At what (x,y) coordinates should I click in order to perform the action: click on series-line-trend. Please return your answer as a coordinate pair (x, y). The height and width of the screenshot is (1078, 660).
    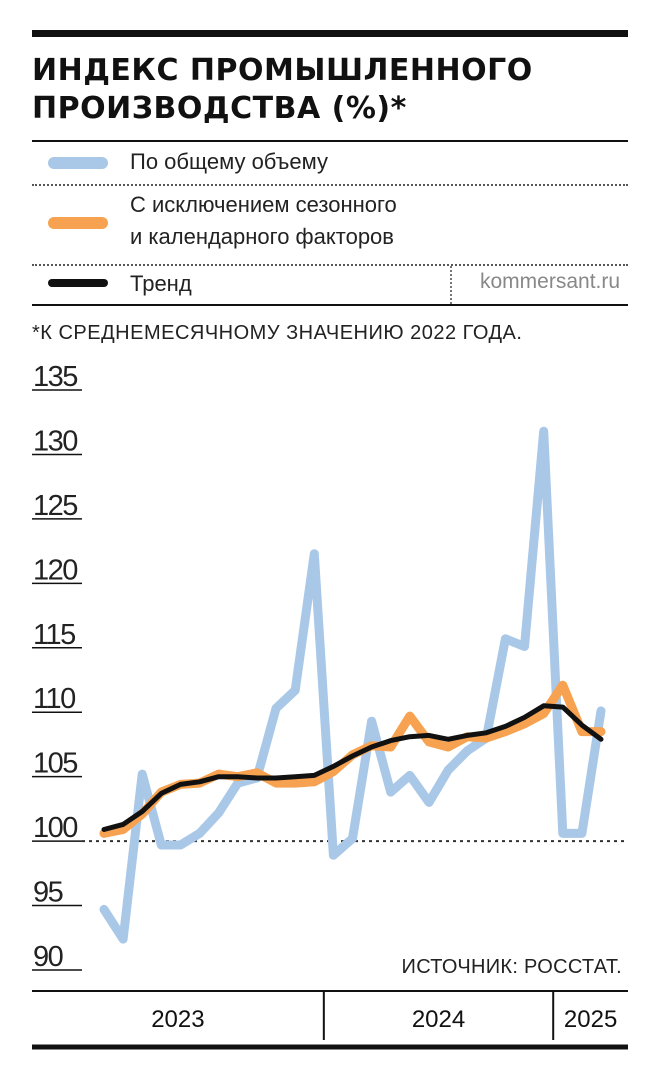
    Looking at the image, I should click on (352, 767).